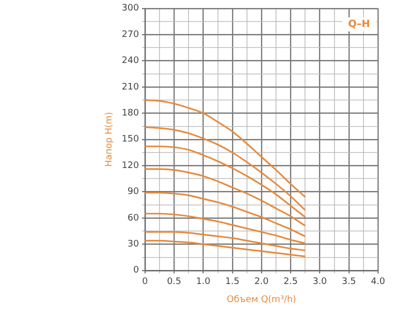  What do you see at coordinates (131, 87) in the screenshot?
I see `y-tick-label: 210` at bounding box center [131, 87].